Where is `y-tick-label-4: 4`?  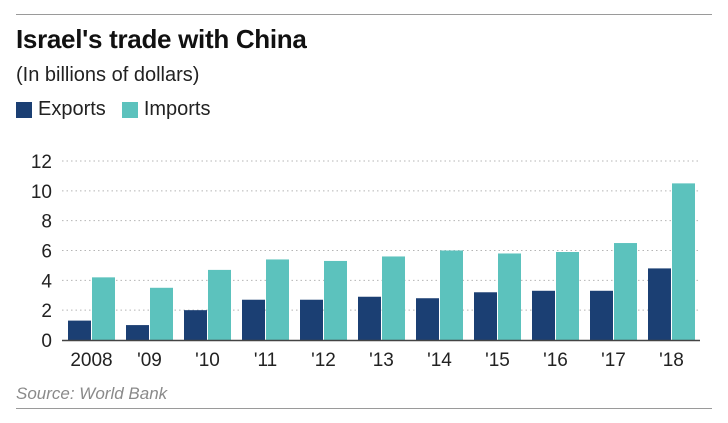
y-tick-label-4: 4 is located at coordinates (46, 281).